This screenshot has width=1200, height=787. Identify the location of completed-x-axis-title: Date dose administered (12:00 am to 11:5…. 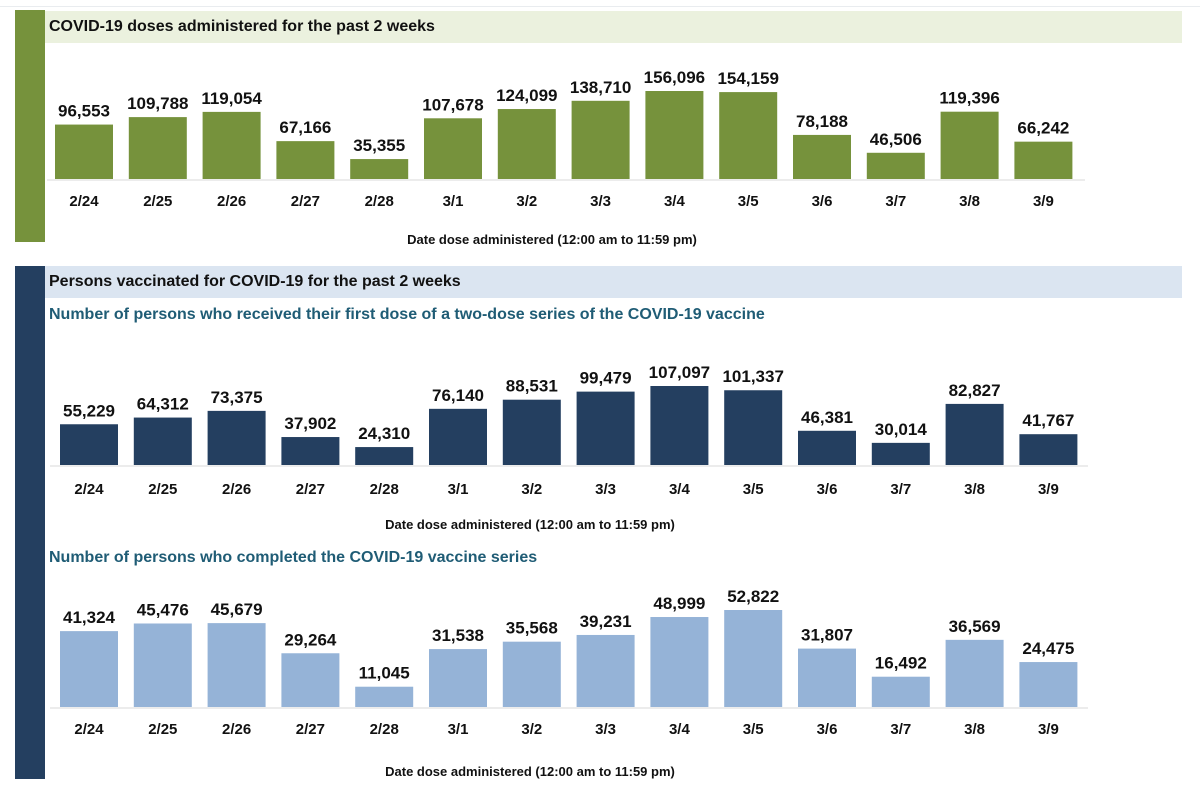
(530, 771).